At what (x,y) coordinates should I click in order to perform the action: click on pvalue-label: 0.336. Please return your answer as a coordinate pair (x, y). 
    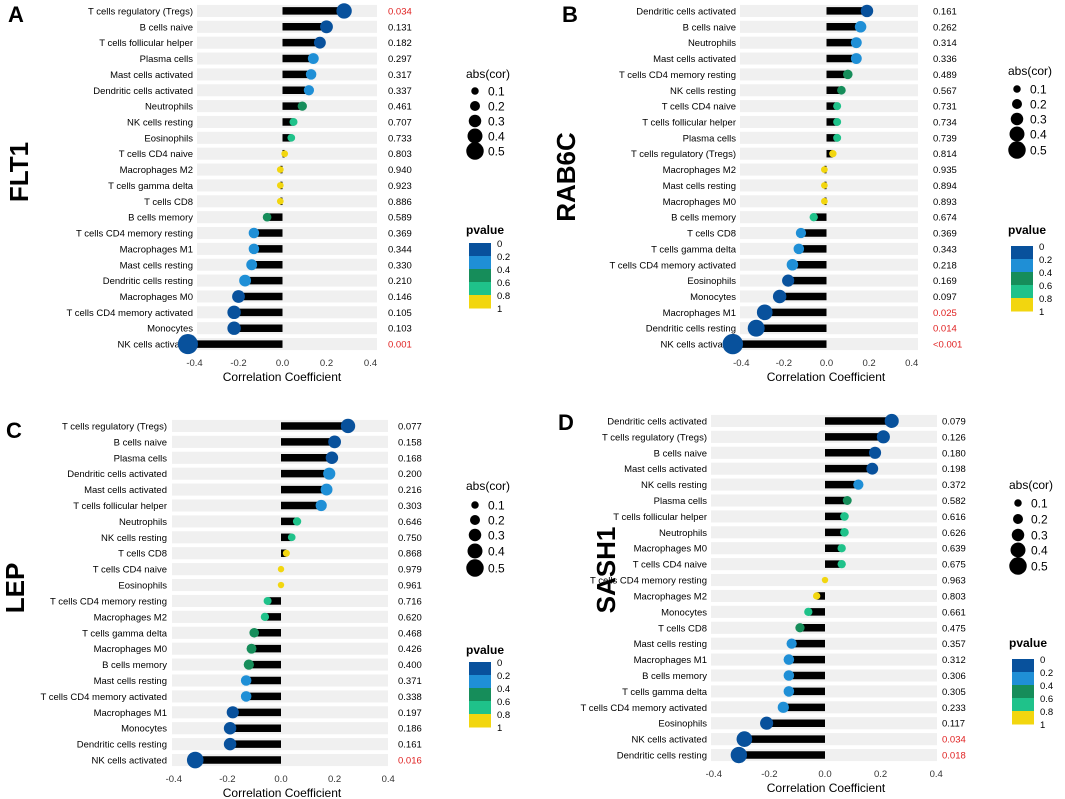
    Looking at the image, I should click on (945, 59).